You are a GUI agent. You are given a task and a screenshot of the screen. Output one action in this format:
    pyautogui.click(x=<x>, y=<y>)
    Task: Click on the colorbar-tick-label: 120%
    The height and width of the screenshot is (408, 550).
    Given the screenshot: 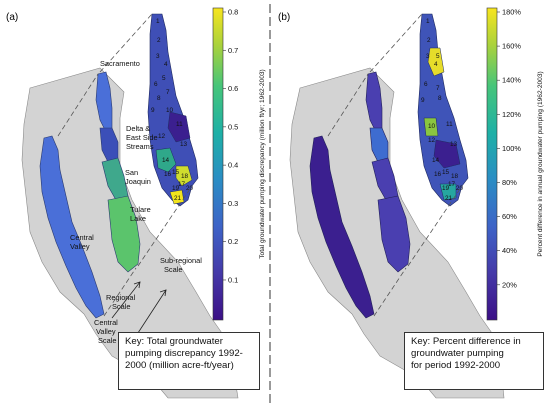 What is the action you would take?
    pyautogui.click(x=511, y=114)
    